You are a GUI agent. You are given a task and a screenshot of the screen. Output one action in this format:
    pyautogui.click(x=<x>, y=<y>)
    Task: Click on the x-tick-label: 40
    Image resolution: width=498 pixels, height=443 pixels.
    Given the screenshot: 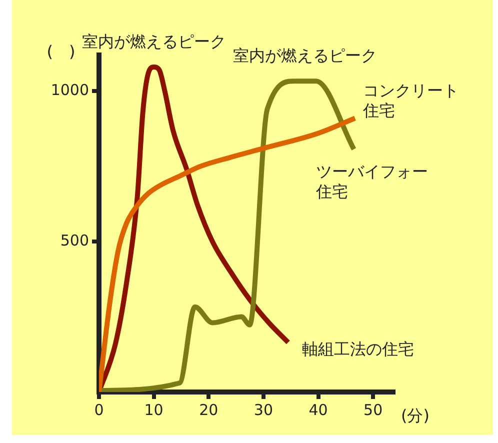 What is the action you would take?
    pyautogui.click(x=318, y=409)
    